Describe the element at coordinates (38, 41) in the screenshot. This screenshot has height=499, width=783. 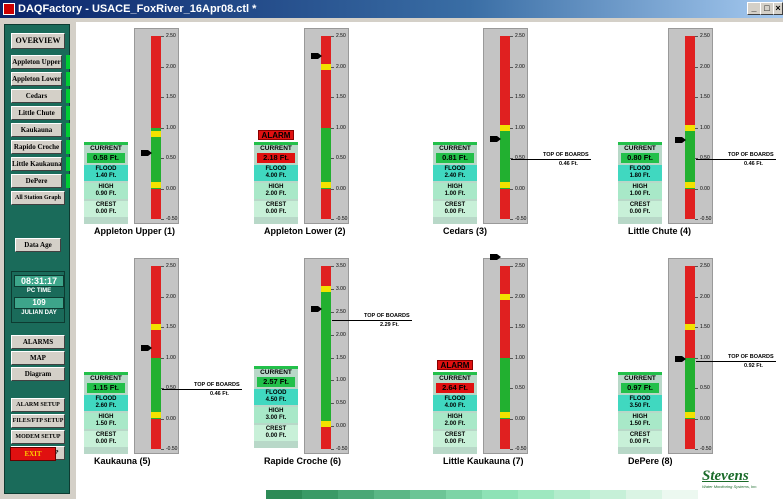
I see `overview-button: OVERVIEW` at that location.